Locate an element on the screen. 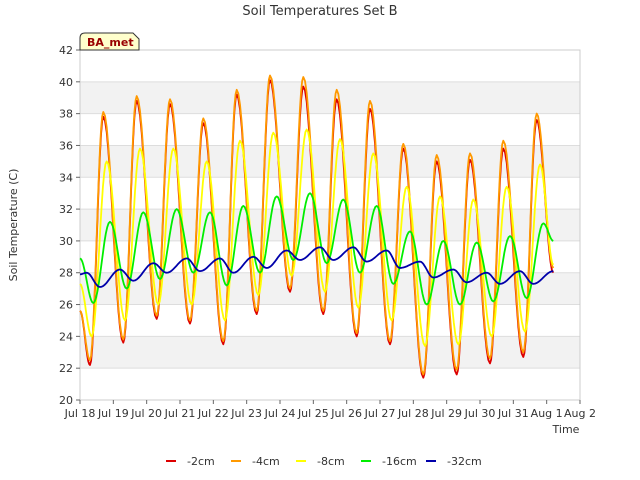 The image size is (640, 480). y-tick-label: 40 is located at coordinates (66, 82).